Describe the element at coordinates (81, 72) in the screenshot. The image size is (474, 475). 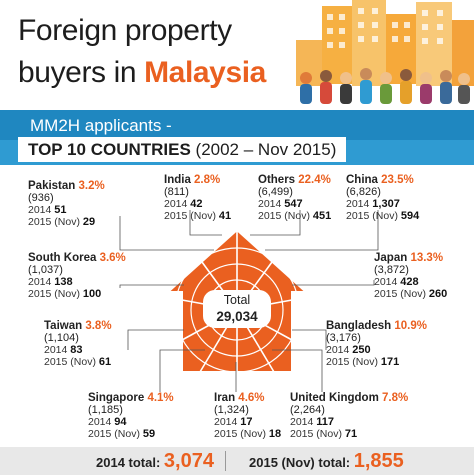
I see `title-prefix: buyers in` at that location.